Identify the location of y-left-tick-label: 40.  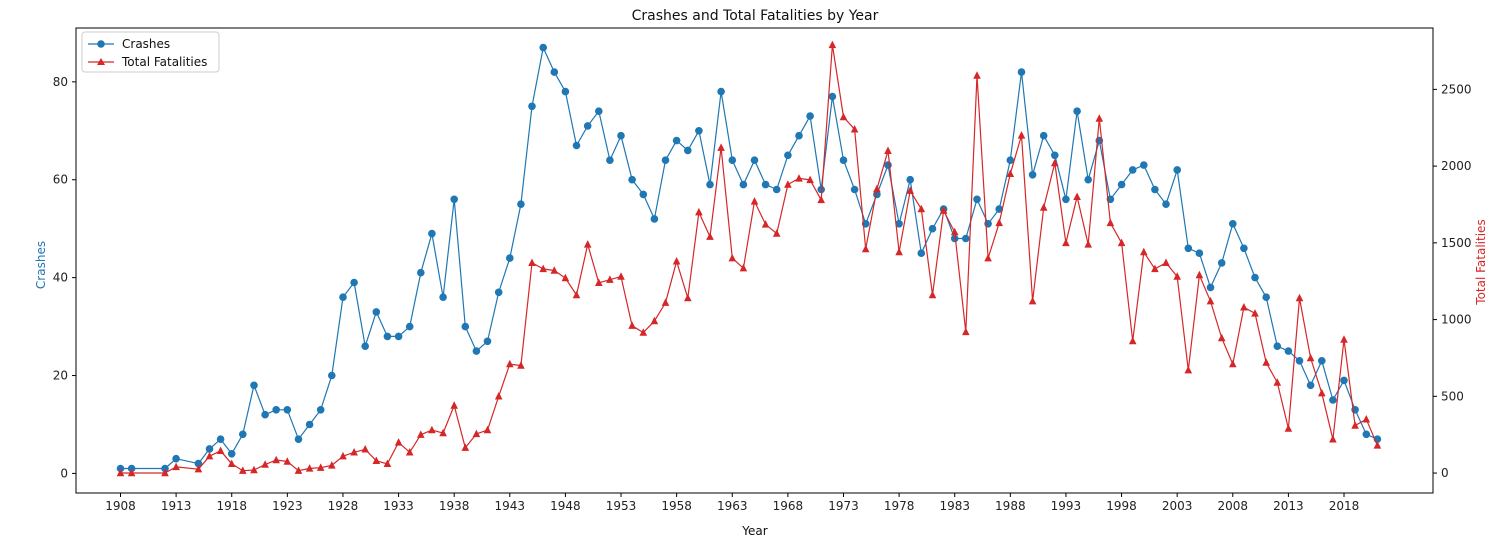
(60, 278).